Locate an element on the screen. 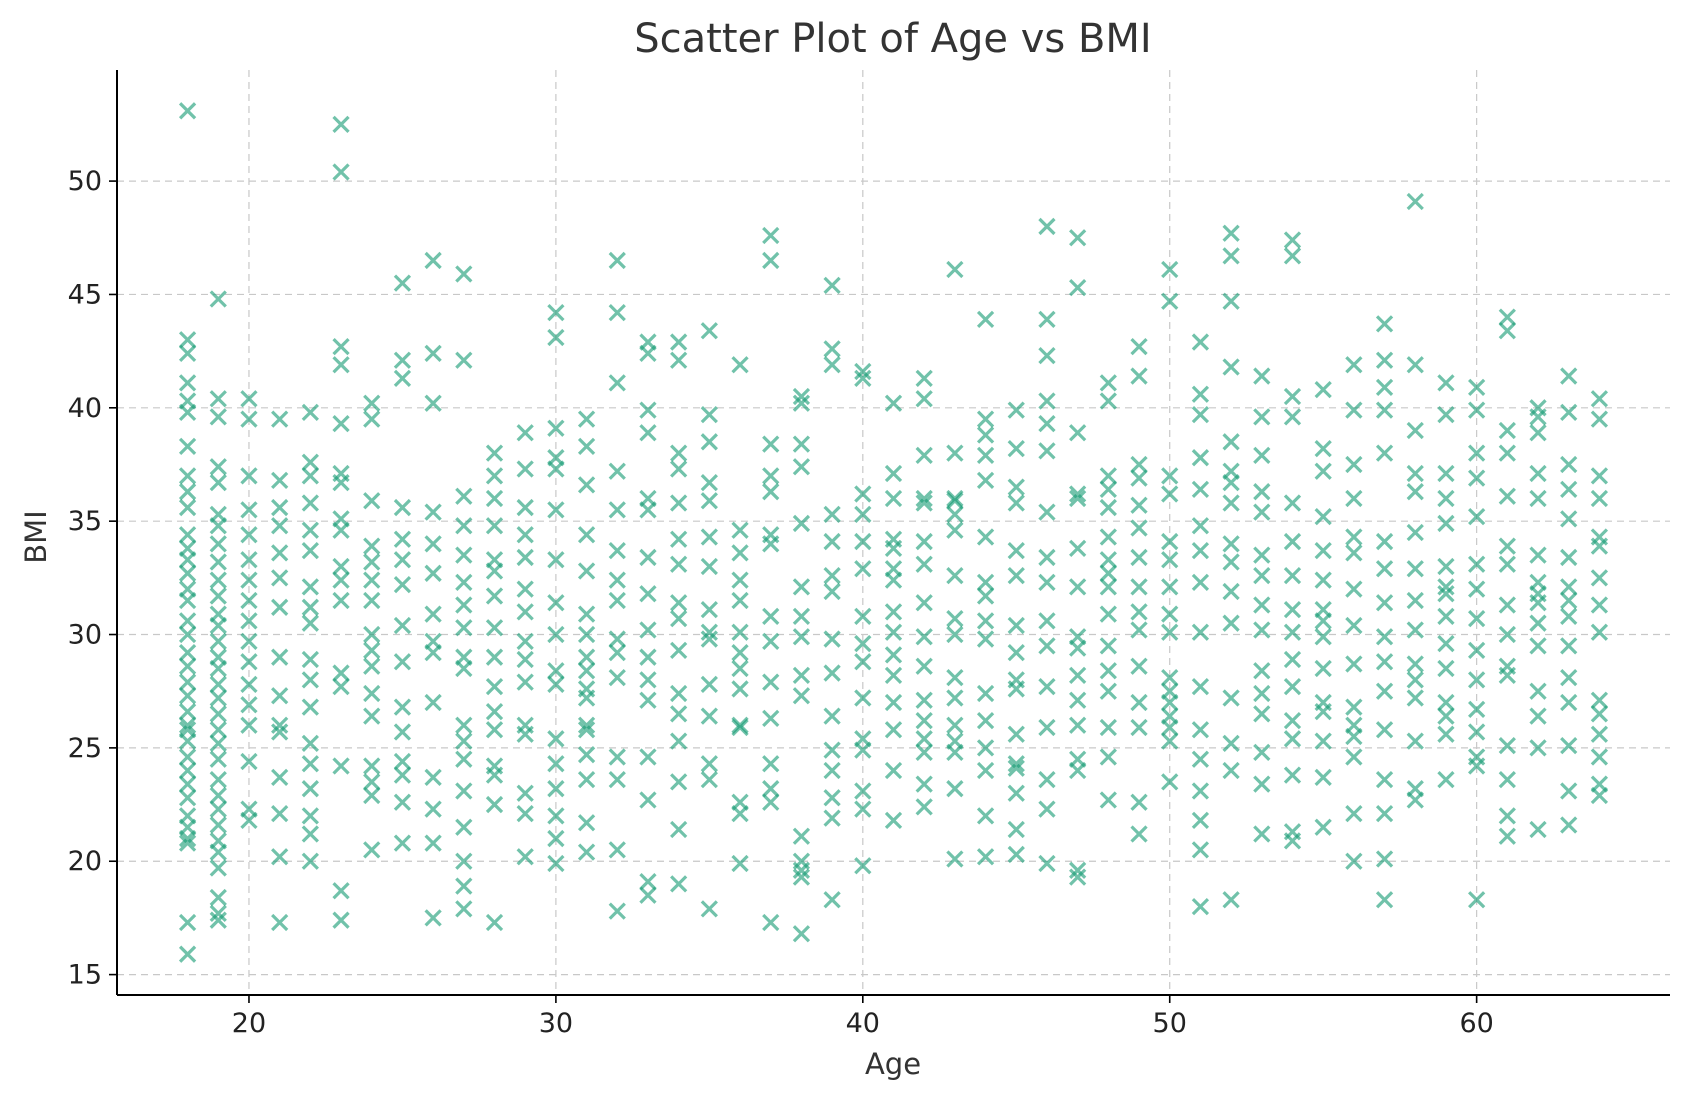 The height and width of the screenshot is (1101, 1686). y-tick-label: 25 is located at coordinates (85, 748).